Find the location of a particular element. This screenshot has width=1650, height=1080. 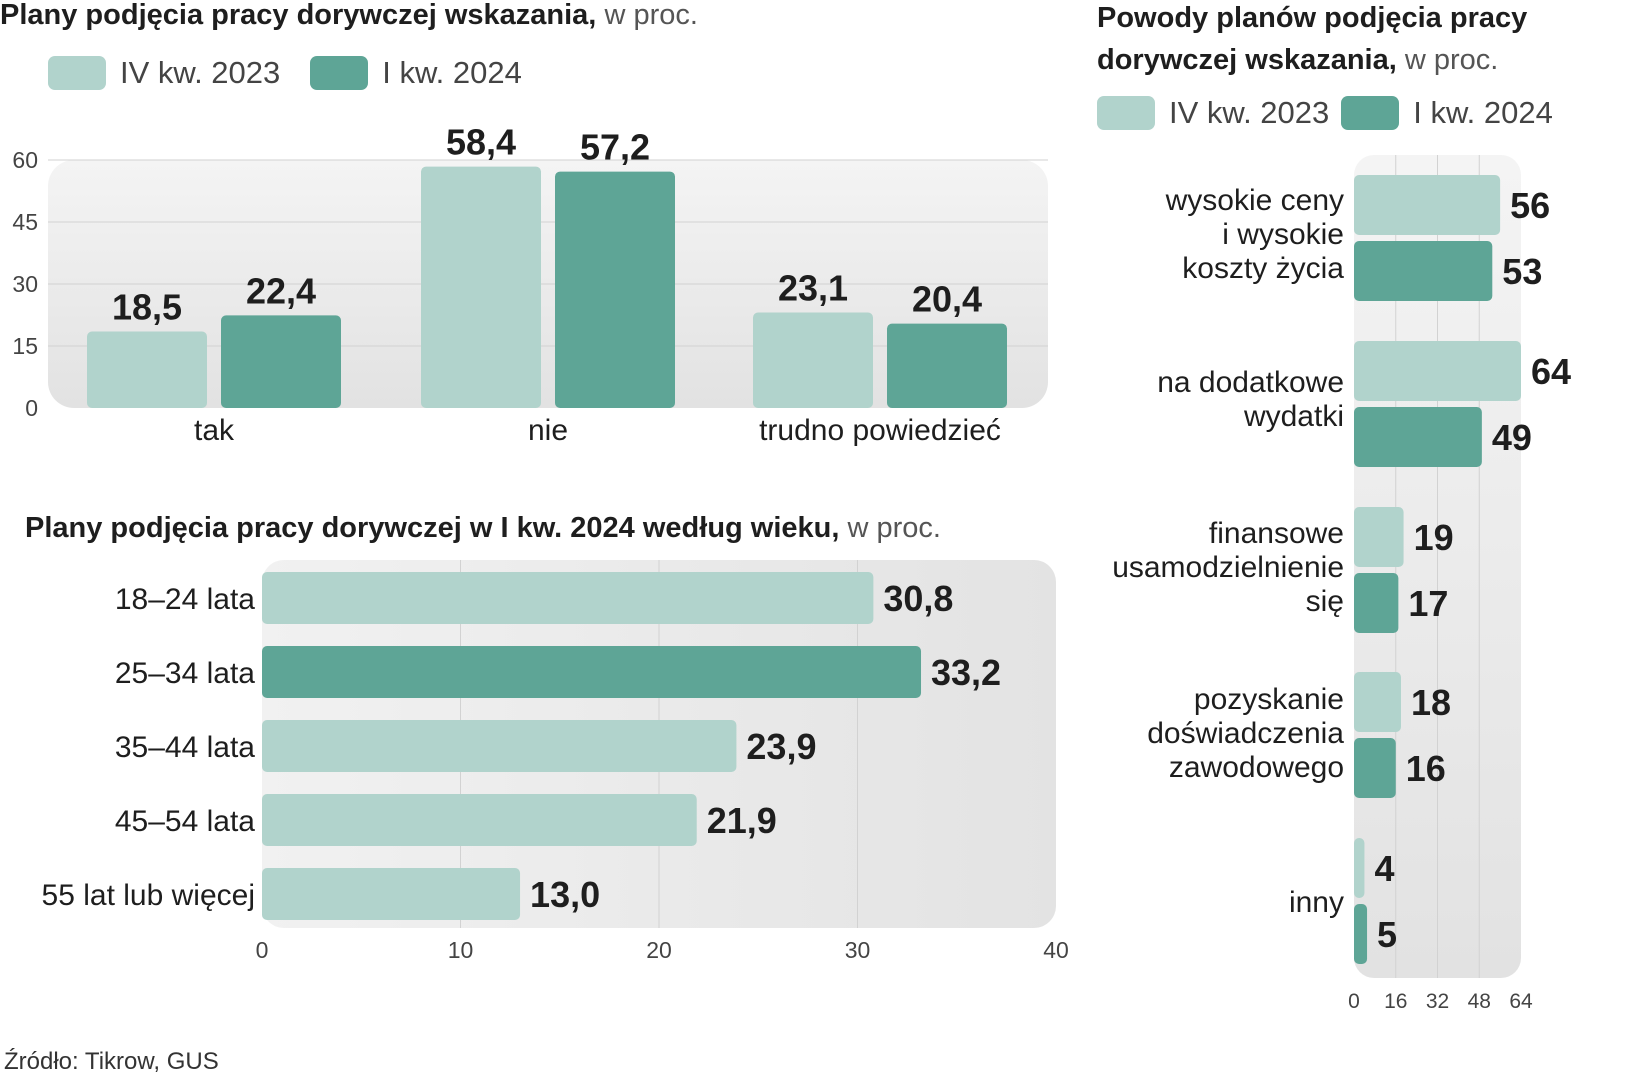

chart3-category-label: wydatki is located at coordinates (1293, 416).